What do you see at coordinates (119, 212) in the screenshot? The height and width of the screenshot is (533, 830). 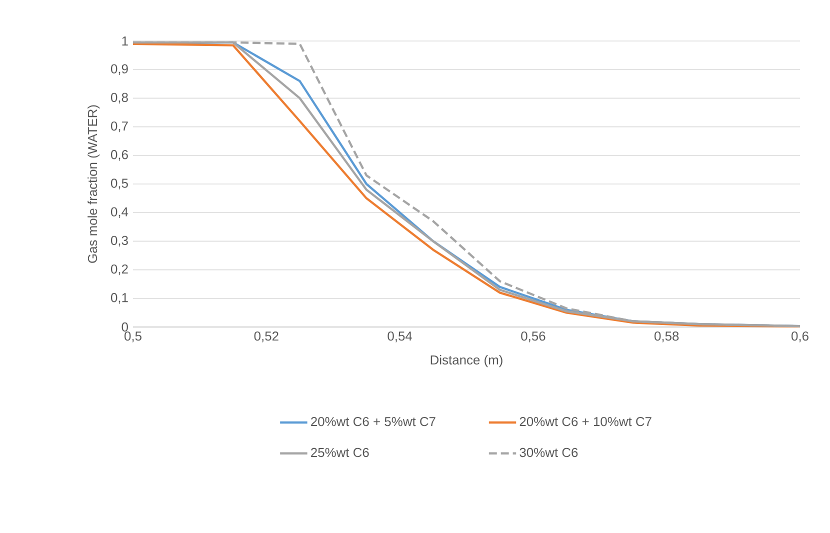 I see `y-tick-label: 0,4` at bounding box center [119, 212].